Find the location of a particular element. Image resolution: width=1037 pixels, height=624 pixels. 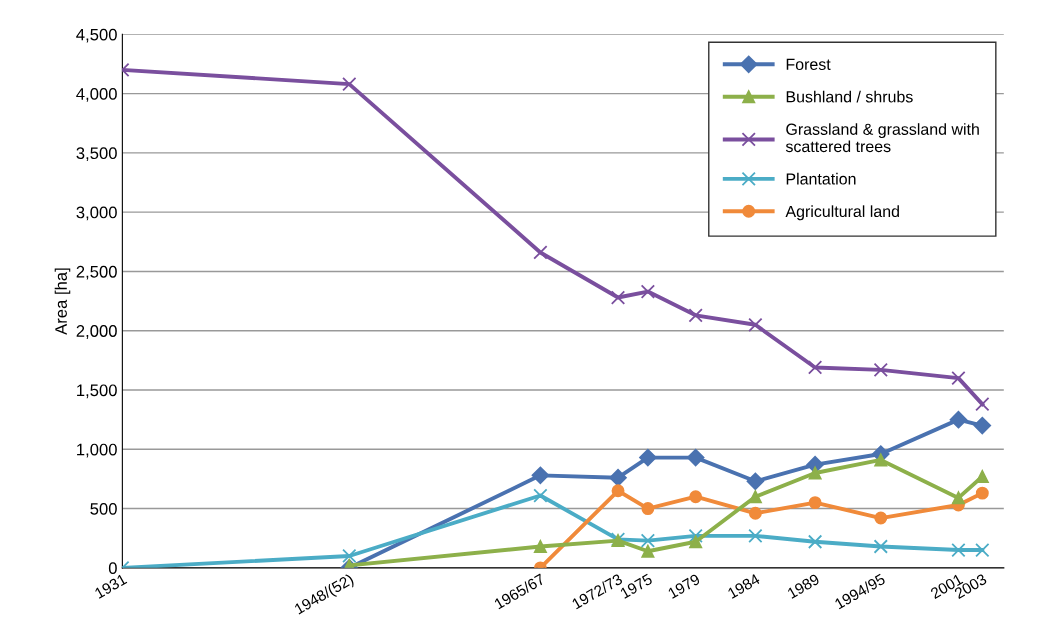

legend-label: Forest is located at coordinates (808, 64).